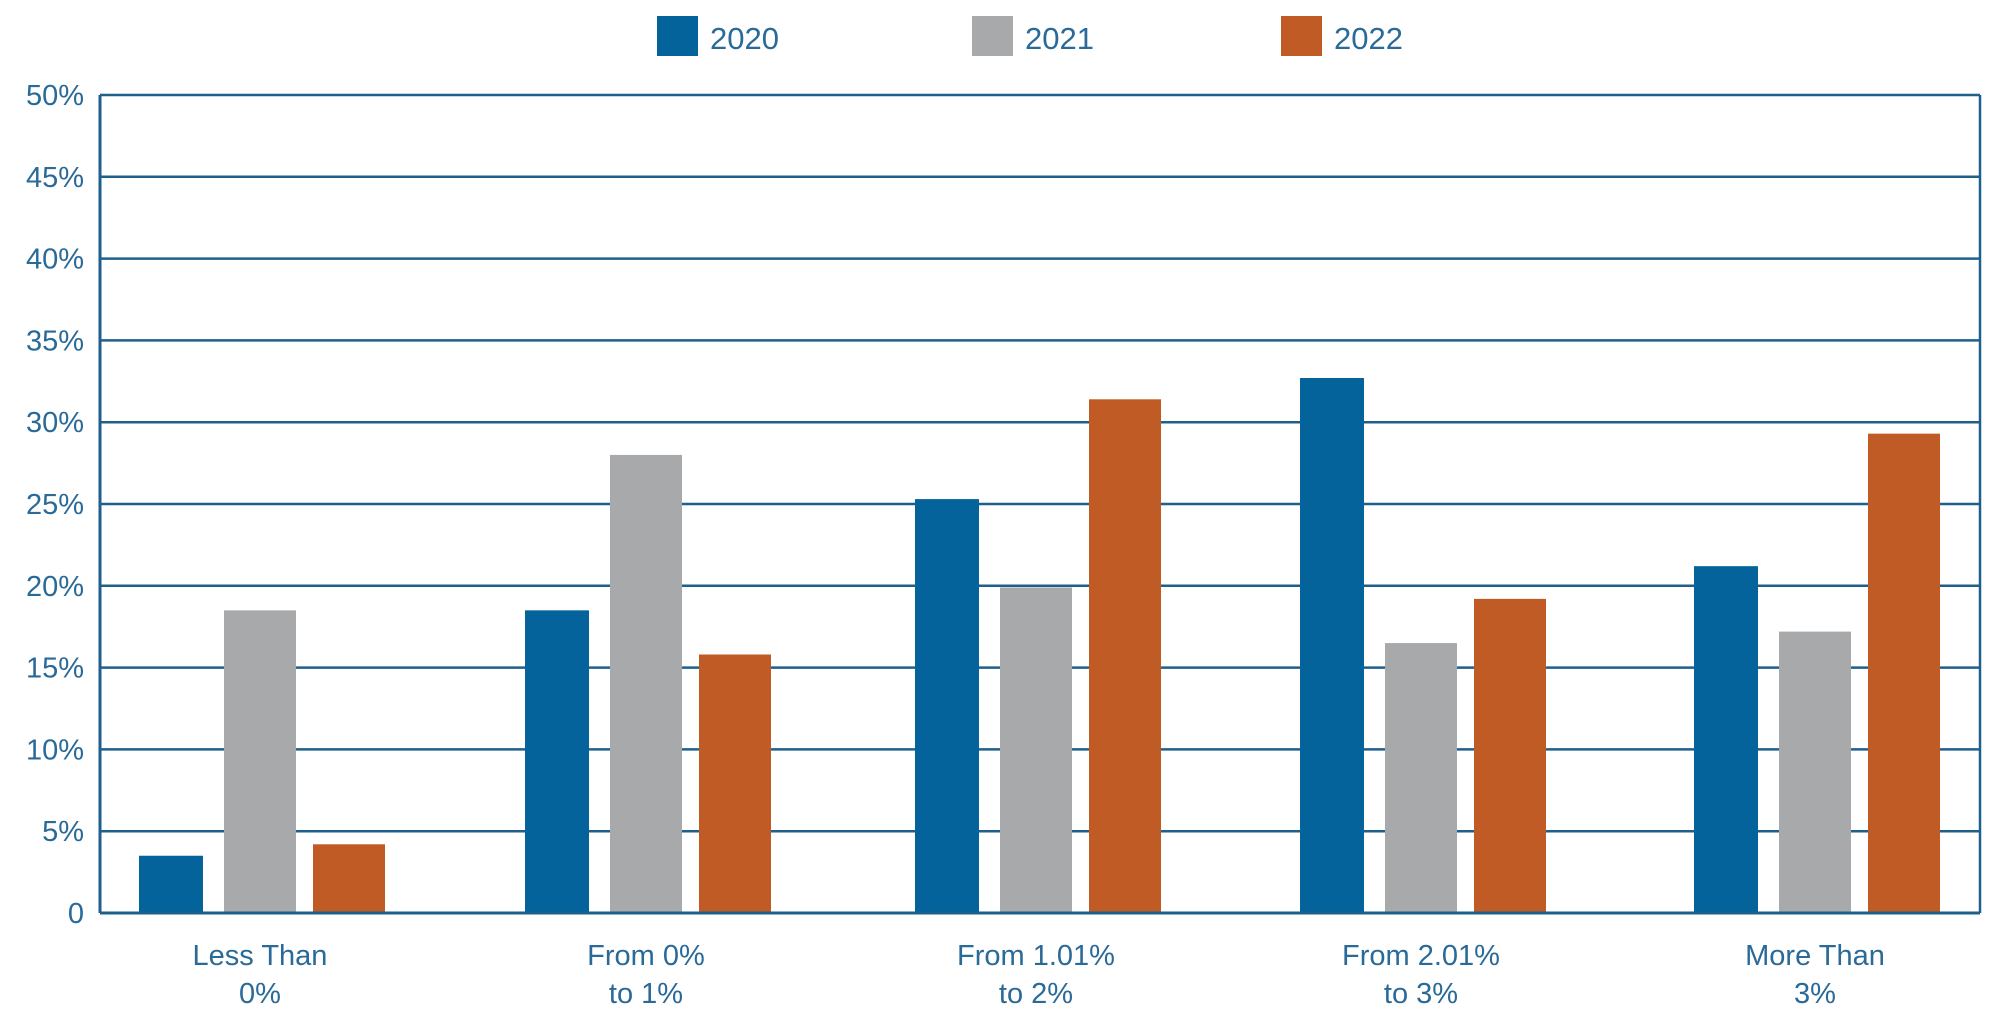  Describe the element at coordinates (992, 36) in the screenshot. I see `legend-swatch-2021` at that location.